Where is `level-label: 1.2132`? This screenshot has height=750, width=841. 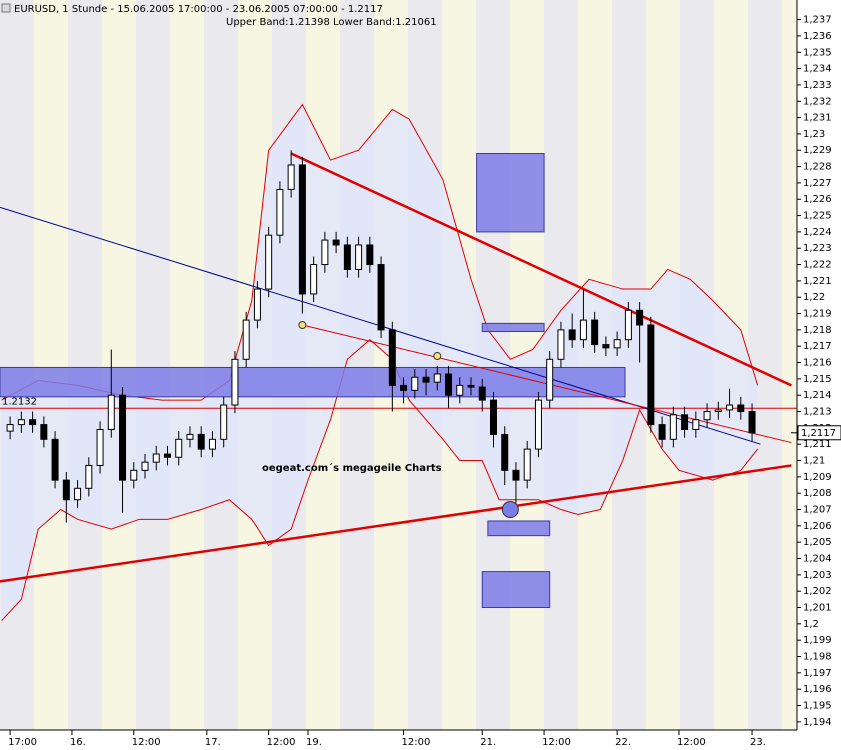
level-label: 1.2132 is located at coordinates (19, 401).